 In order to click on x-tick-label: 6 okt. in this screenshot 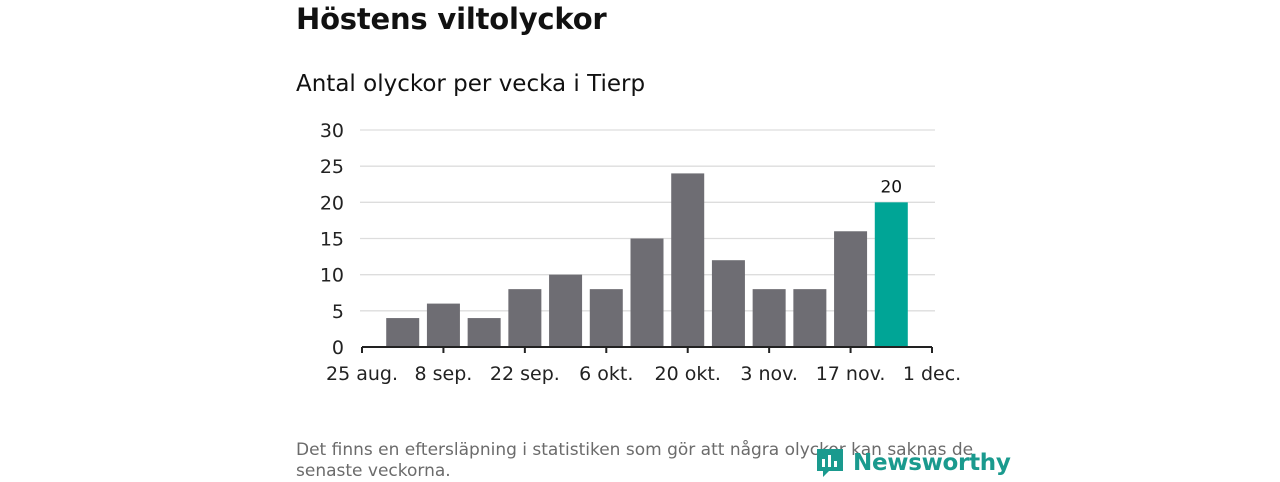, I will do `click(606, 374)`.